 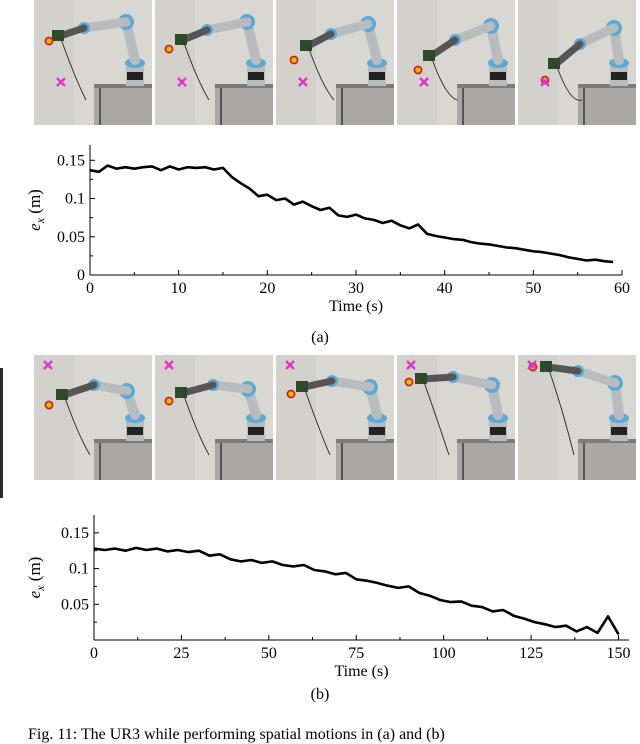 I want to click on y-tick-label: 0, so click(x=81, y=275).